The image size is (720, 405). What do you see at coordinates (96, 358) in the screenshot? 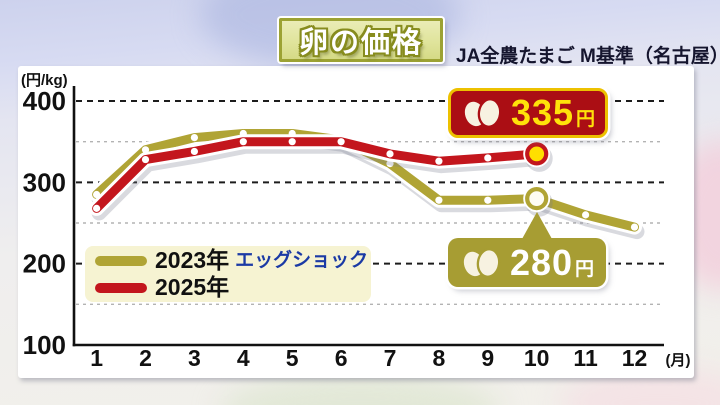
I see `svg-text: 1` at bounding box center [96, 358].